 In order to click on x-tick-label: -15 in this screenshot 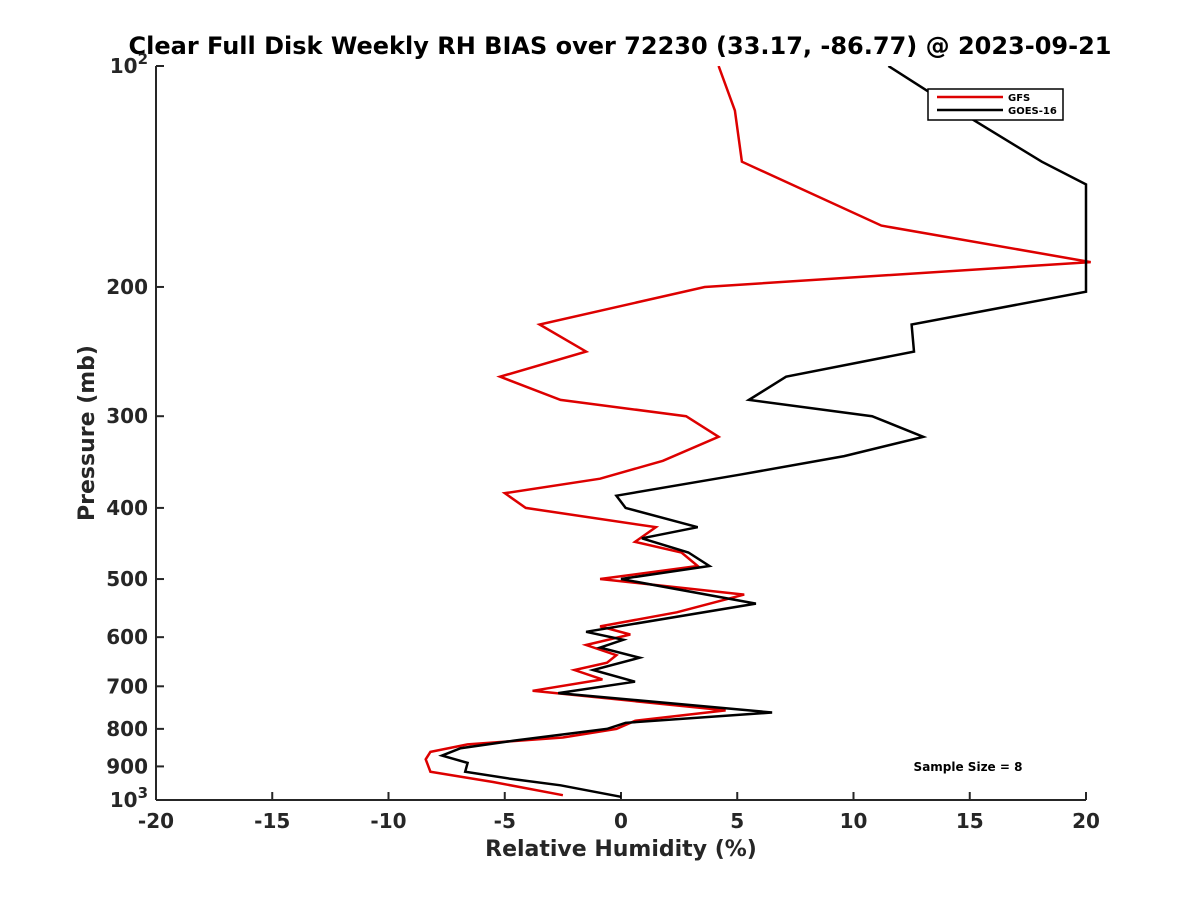, I will do `click(272, 821)`.